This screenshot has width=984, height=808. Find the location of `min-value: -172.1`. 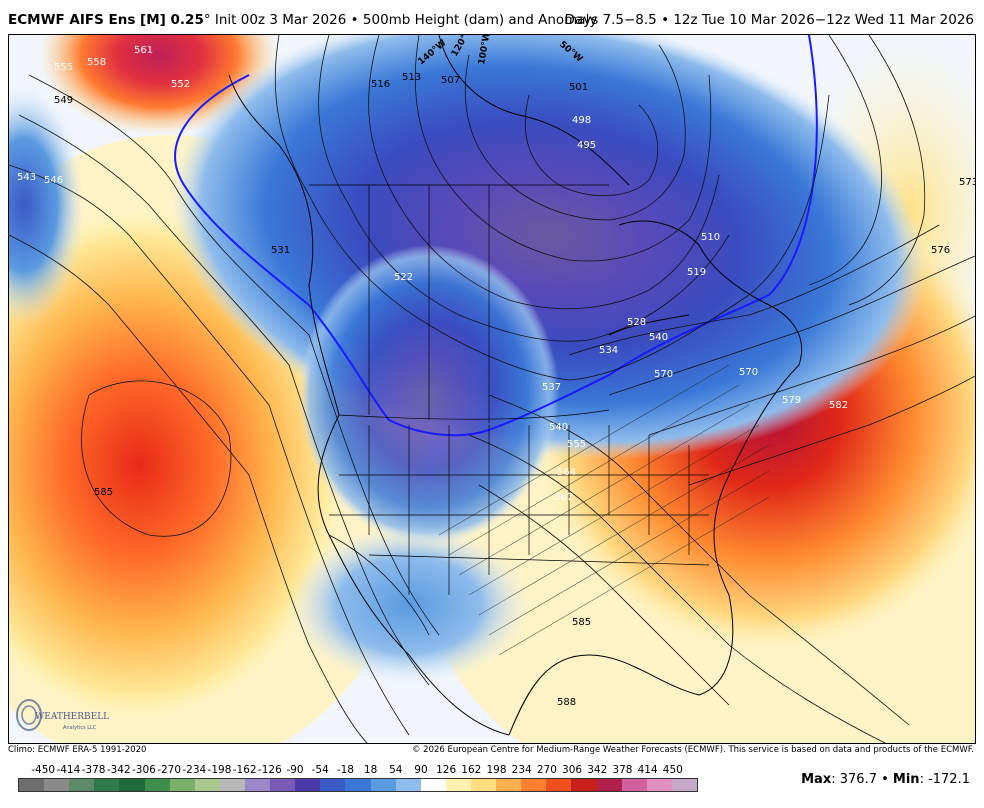

min-value: -172.1 is located at coordinates (949, 779).